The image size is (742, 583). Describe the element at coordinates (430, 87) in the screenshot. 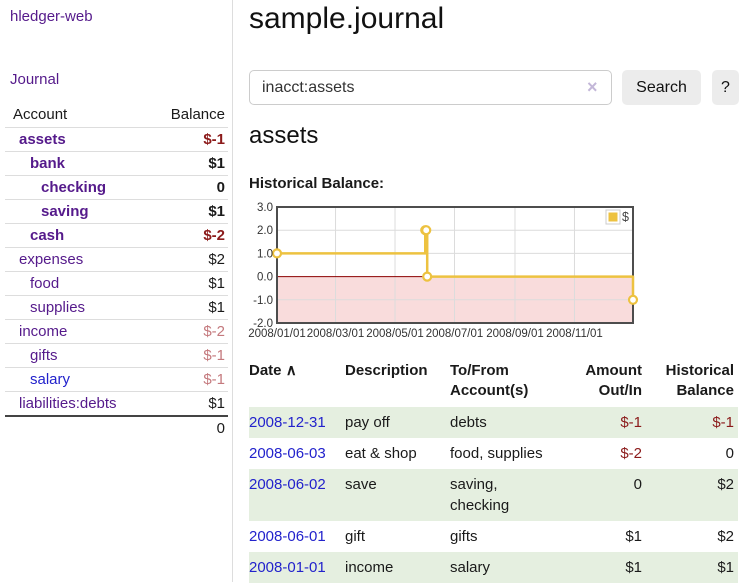

I see `search-input` at that location.